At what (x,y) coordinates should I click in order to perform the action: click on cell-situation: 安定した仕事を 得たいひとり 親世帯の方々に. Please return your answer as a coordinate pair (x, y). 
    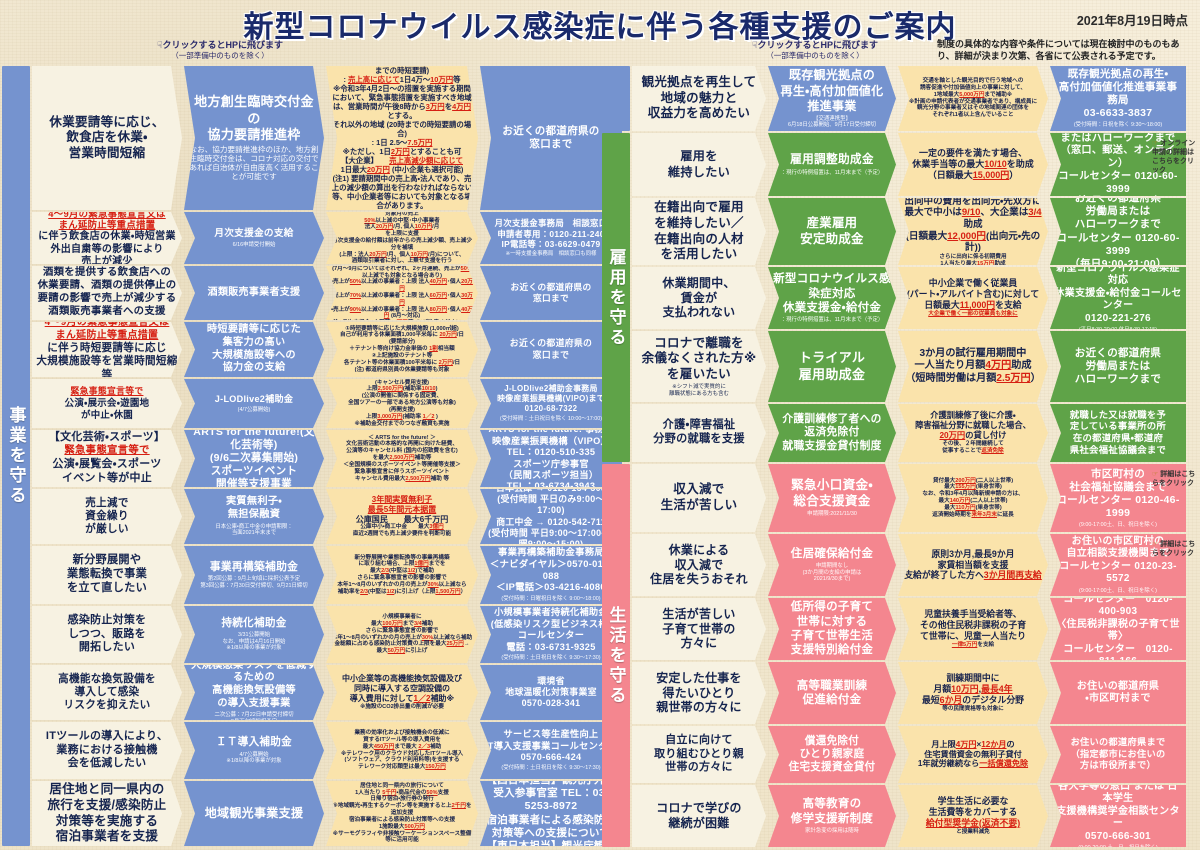
    Looking at the image, I should click on (699, 693).